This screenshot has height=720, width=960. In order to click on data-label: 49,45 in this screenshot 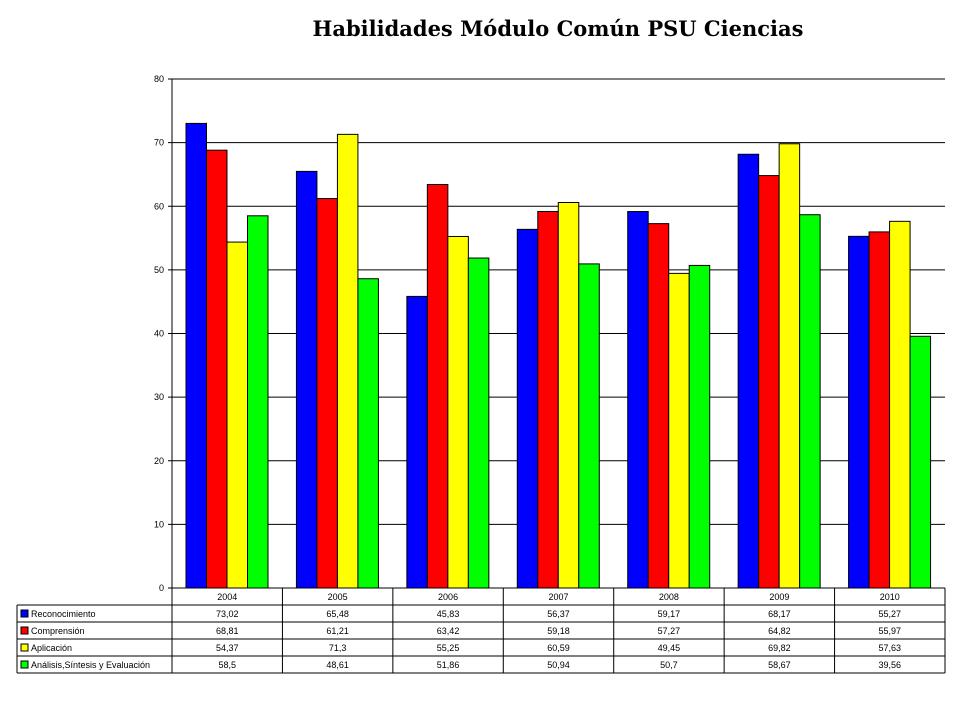, I will do `click(669, 648)`.